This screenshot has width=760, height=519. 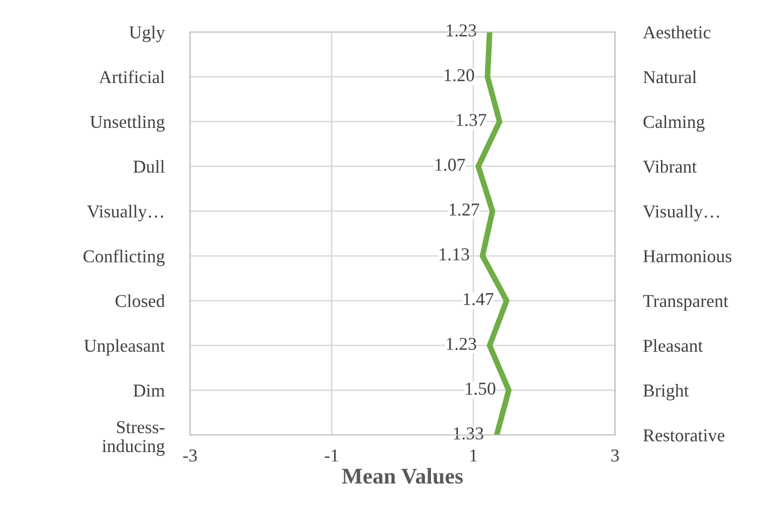 I want to click on y2-tick-label: Aesthetic, so click(x=676, y=32).